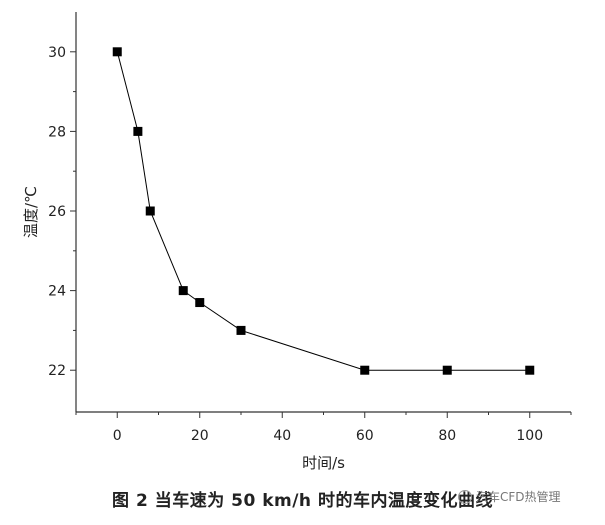  I want to click on watermark: 汽车CFD热管理, so click(509, 496).